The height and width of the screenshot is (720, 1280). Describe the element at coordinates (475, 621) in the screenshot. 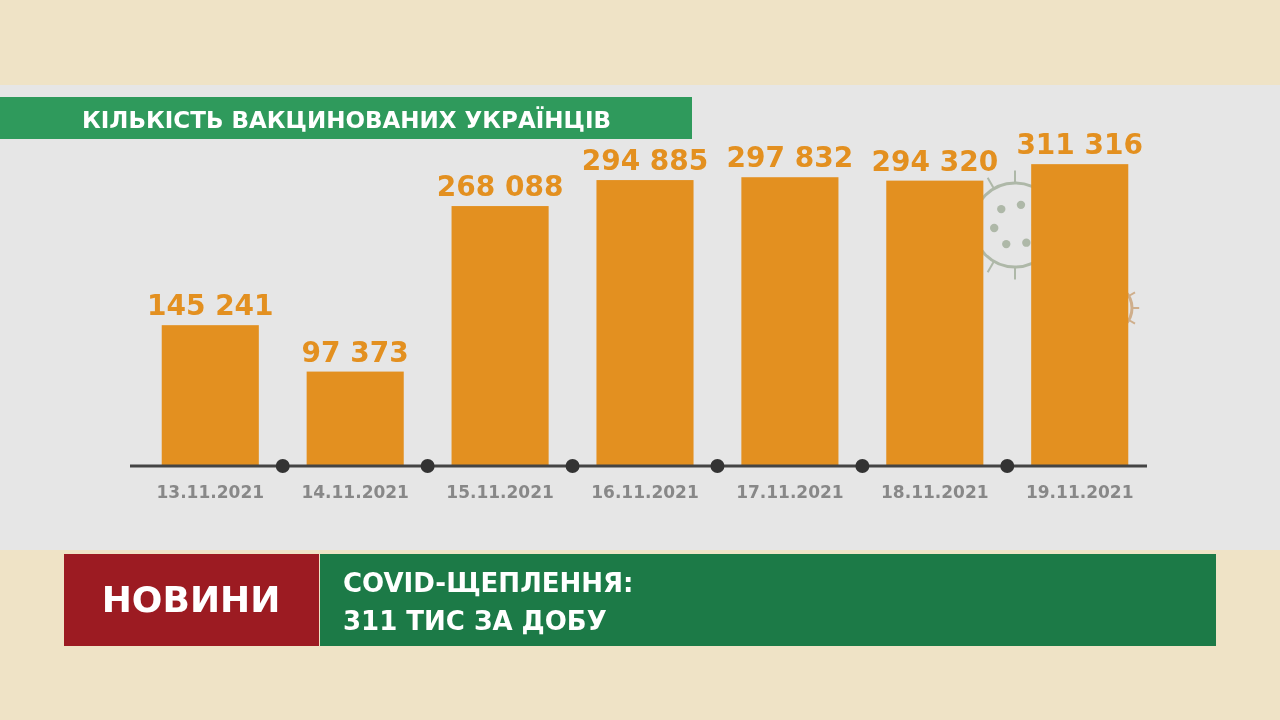

I see `text: 311 ТИС ЗА ДОБУ` at that location.